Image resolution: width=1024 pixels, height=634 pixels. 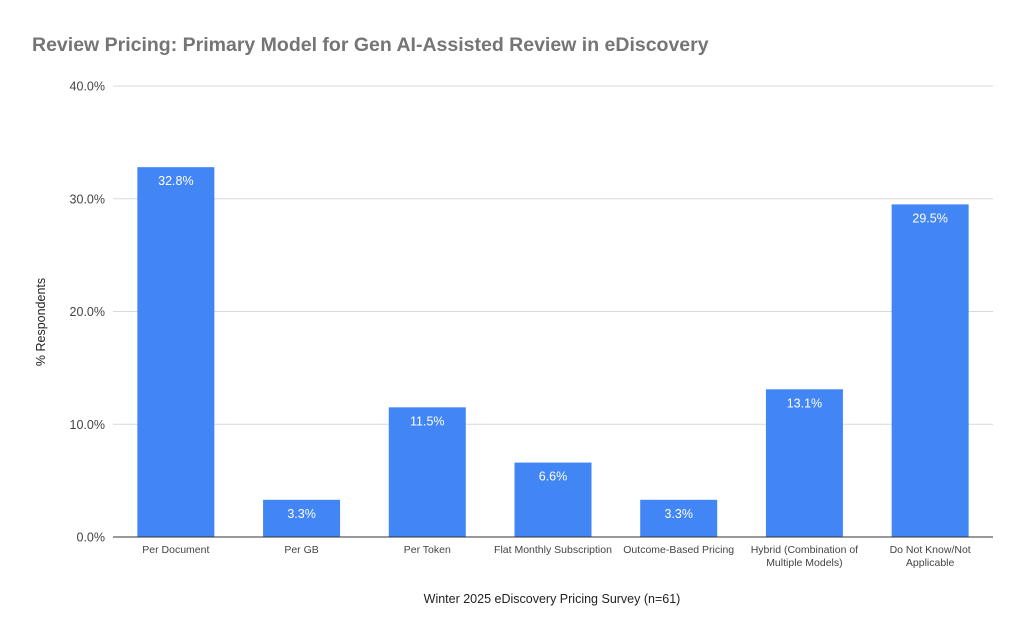 I want to click on x-category-label: Per Token, so click(x=427, y=550).